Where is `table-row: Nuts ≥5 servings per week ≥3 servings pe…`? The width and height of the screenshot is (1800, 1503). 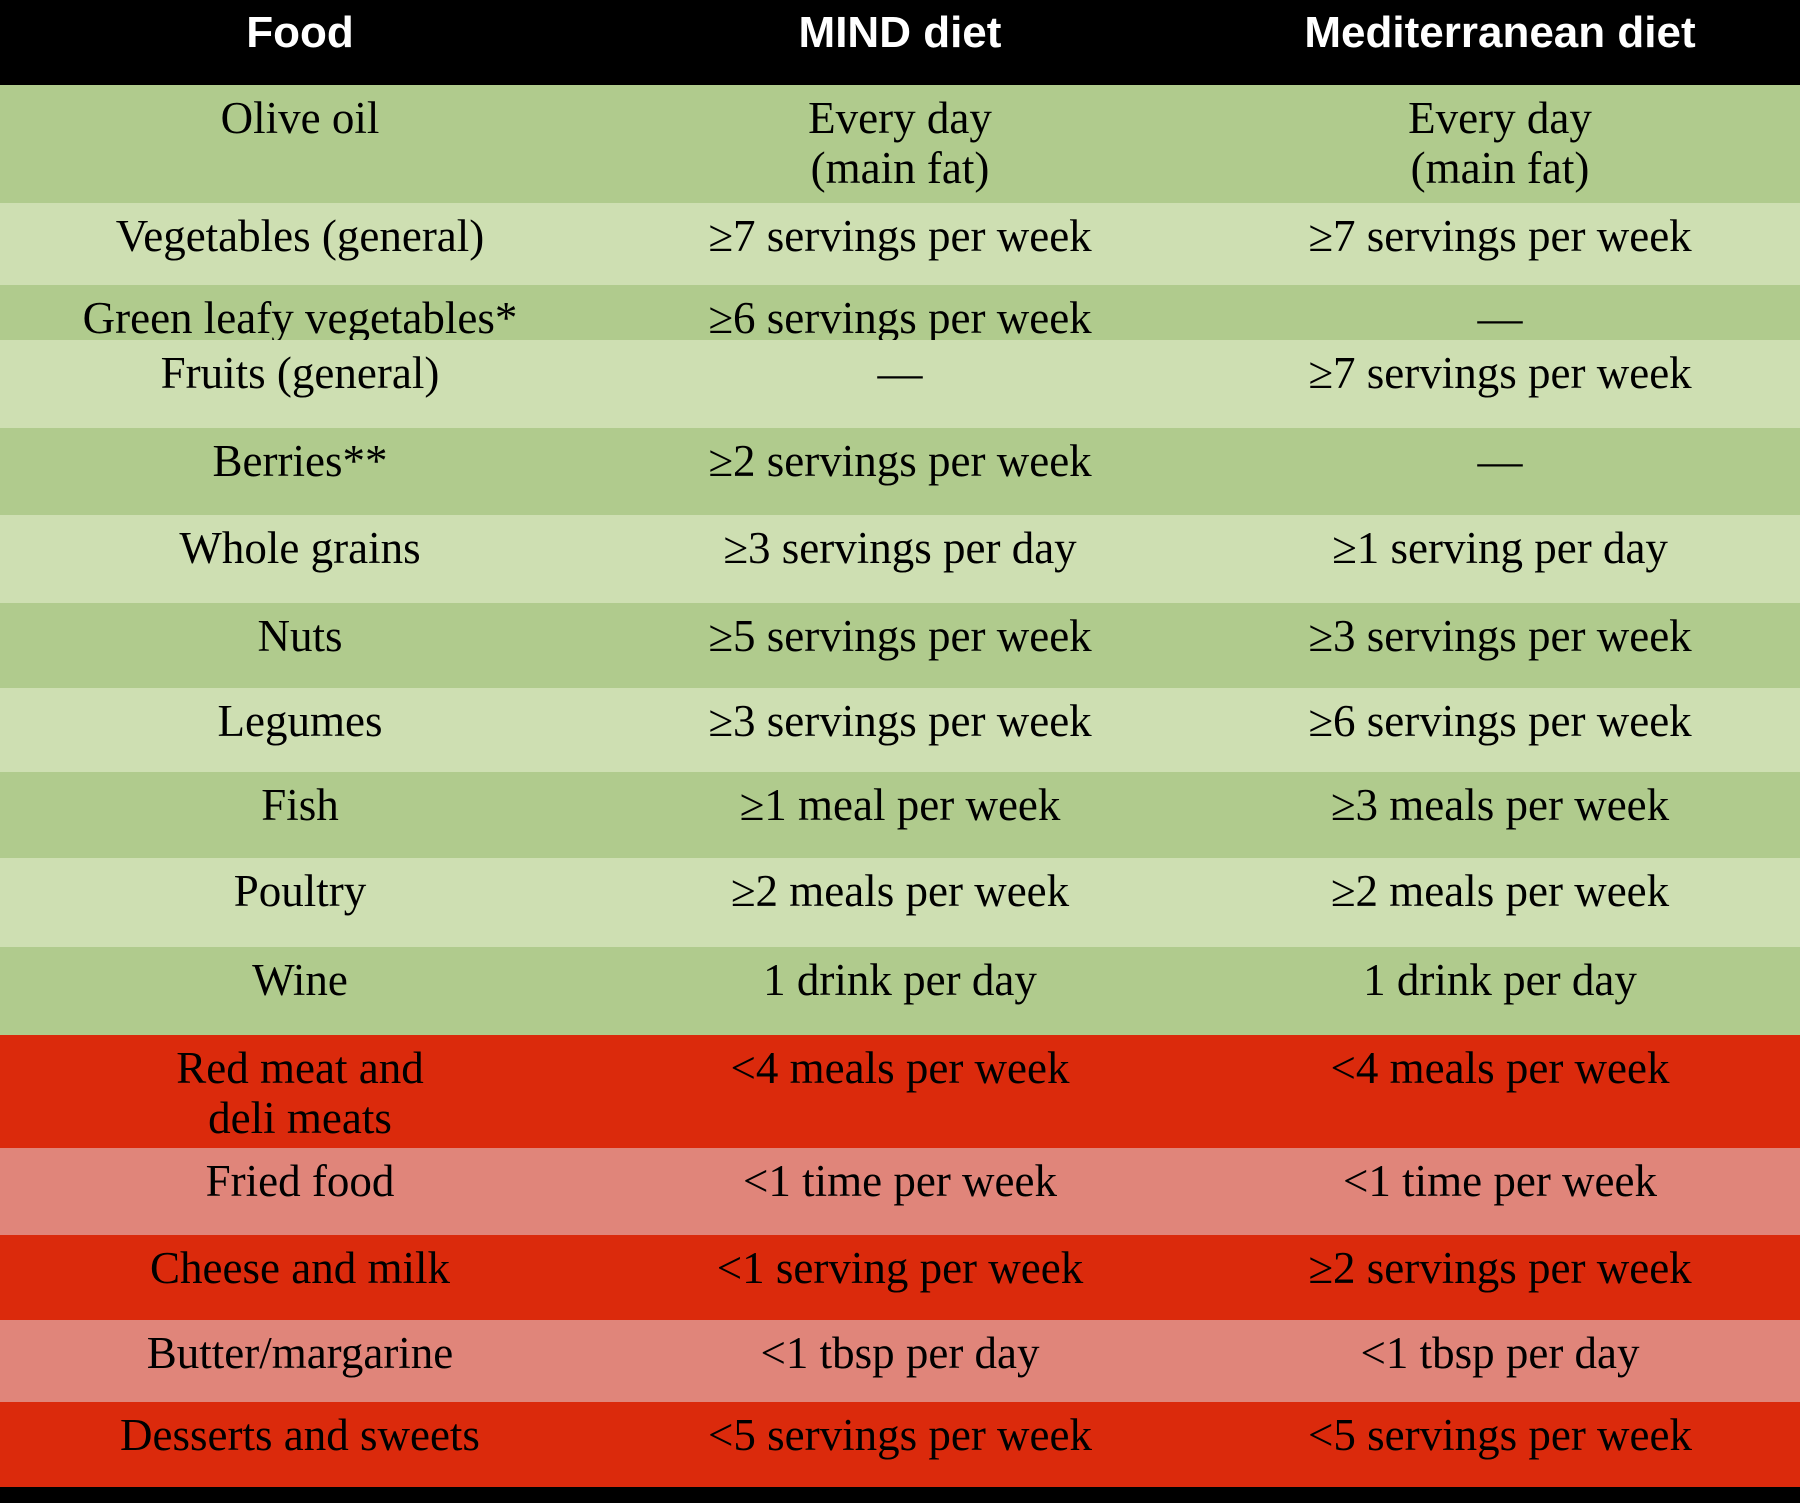 table-row: Nuts ≥5 servings per week ≥3 servings pe… is located at coordinates (900, 645).